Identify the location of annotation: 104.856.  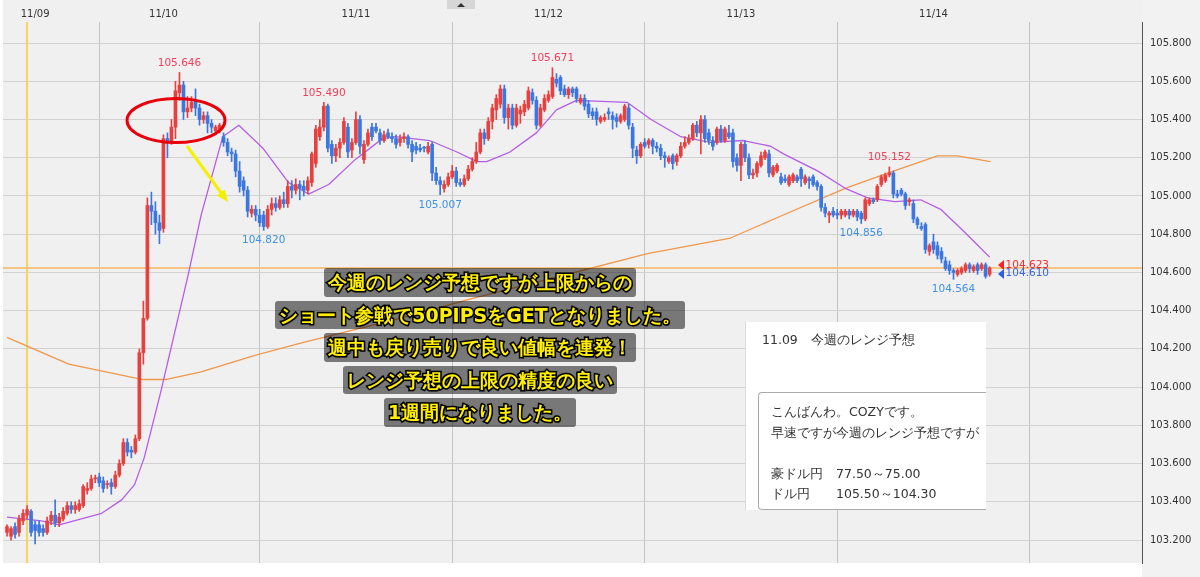
(861, 232).